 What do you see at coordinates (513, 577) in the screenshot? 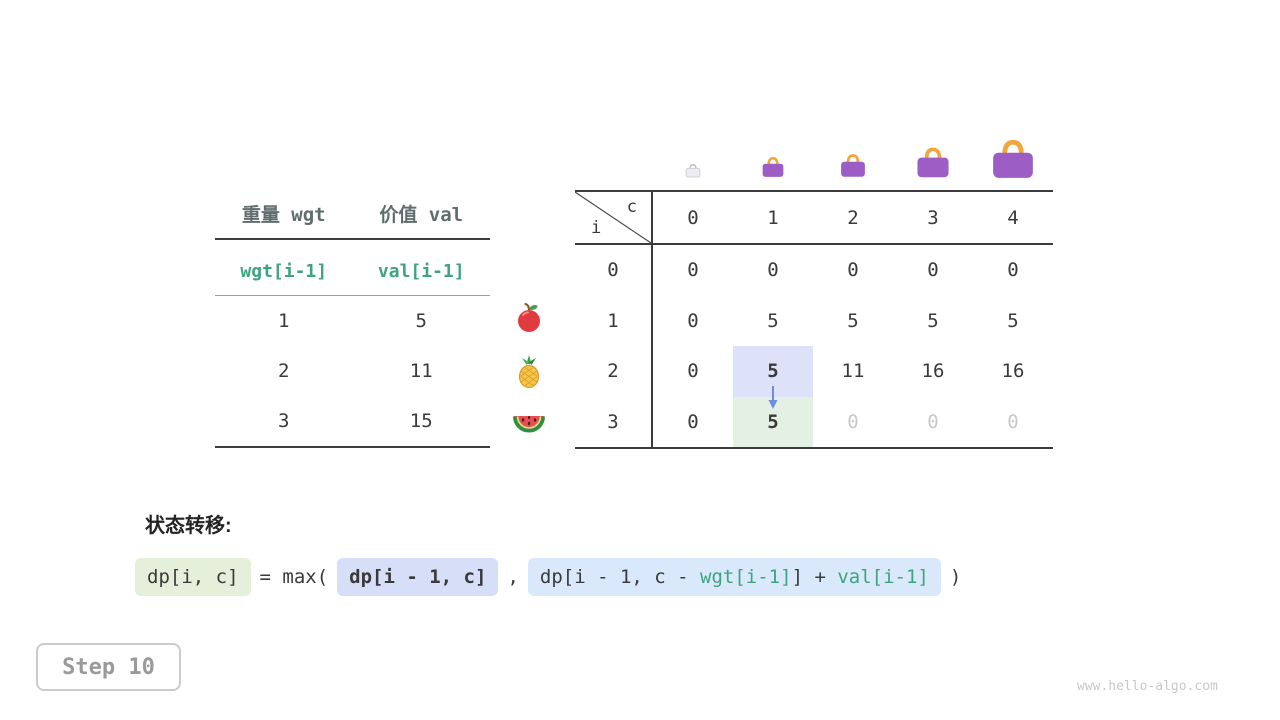
I see `formula-comma: ,` at bounding box center [513, 577].